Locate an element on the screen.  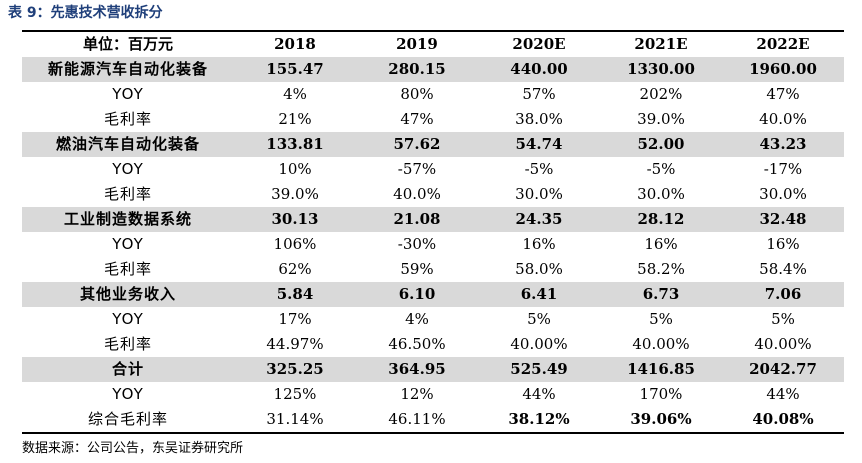
cell-y2020e: 38.12% is located at coordinates (539, 419).